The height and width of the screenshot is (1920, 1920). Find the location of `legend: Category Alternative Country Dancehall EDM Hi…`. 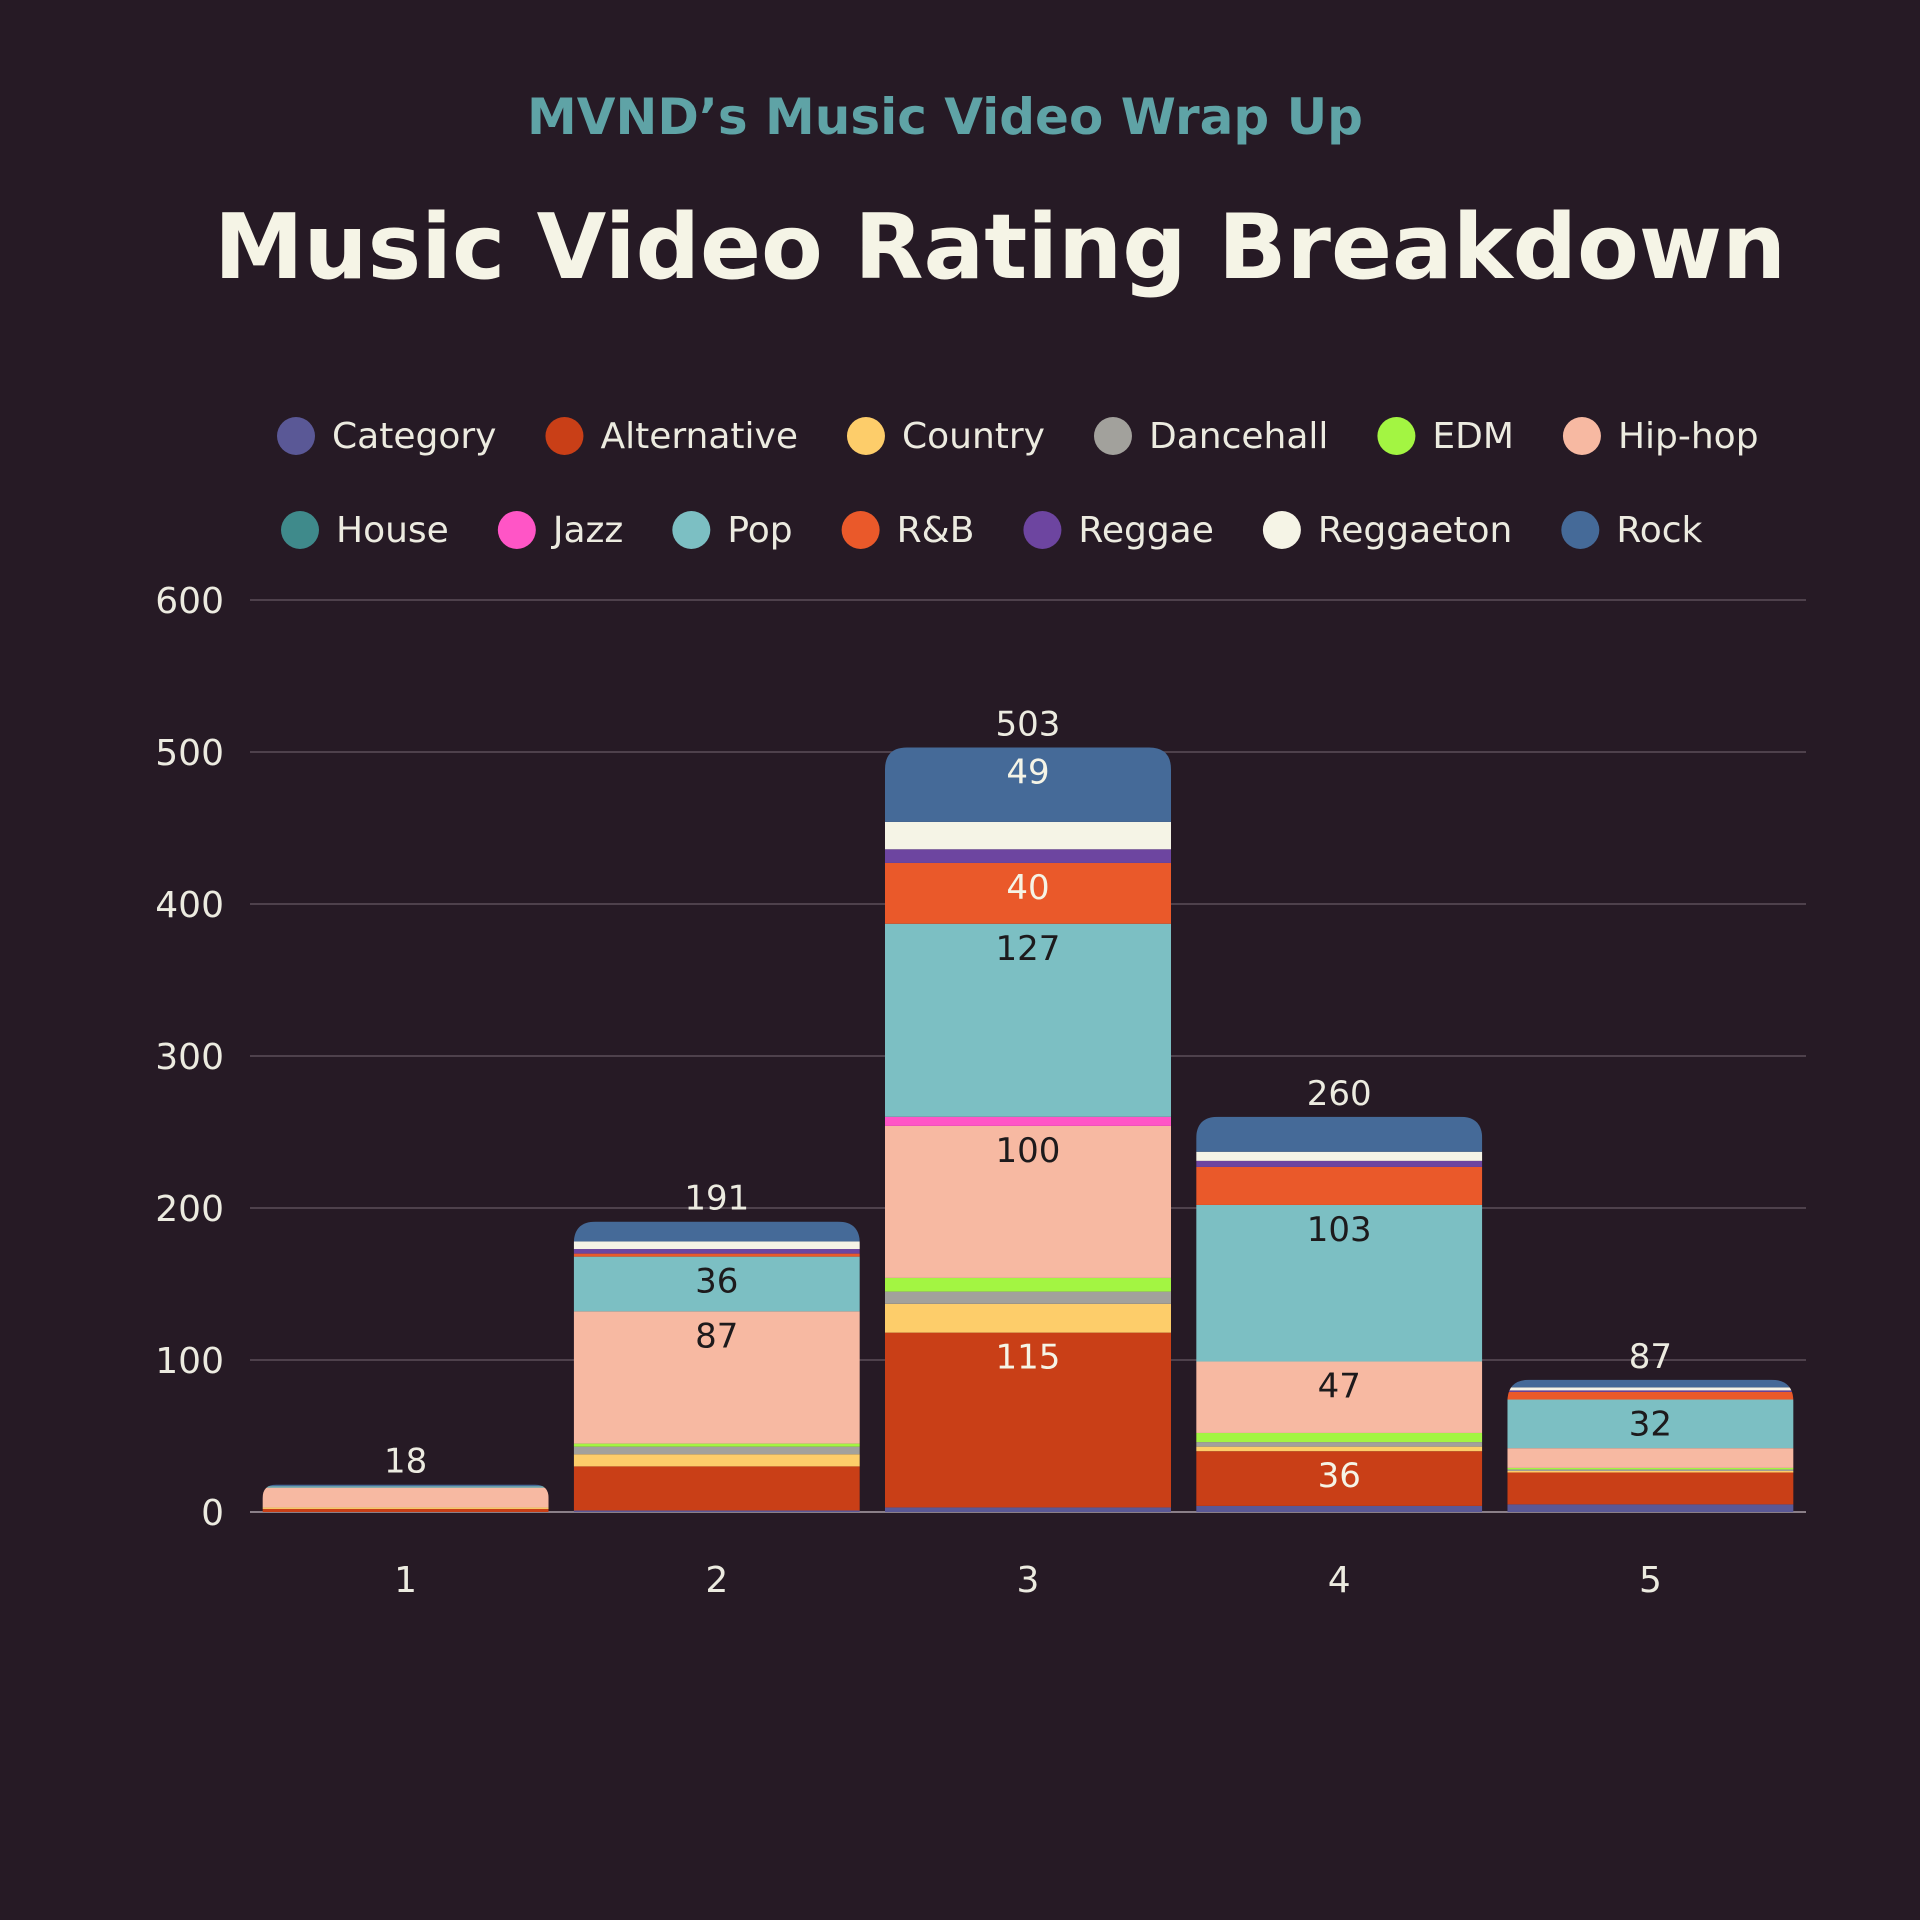

legend: Category Alternative Country Dancehall EDM Hi… is located at coordinates (1018, 483).